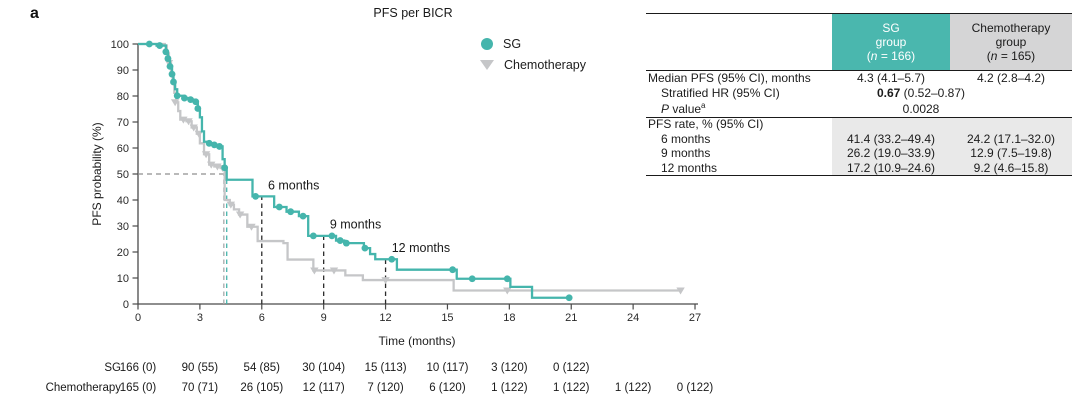 This screenshot has height=410, width=1080. I want to click on risk-count: 30 (104), so click(323, 368).